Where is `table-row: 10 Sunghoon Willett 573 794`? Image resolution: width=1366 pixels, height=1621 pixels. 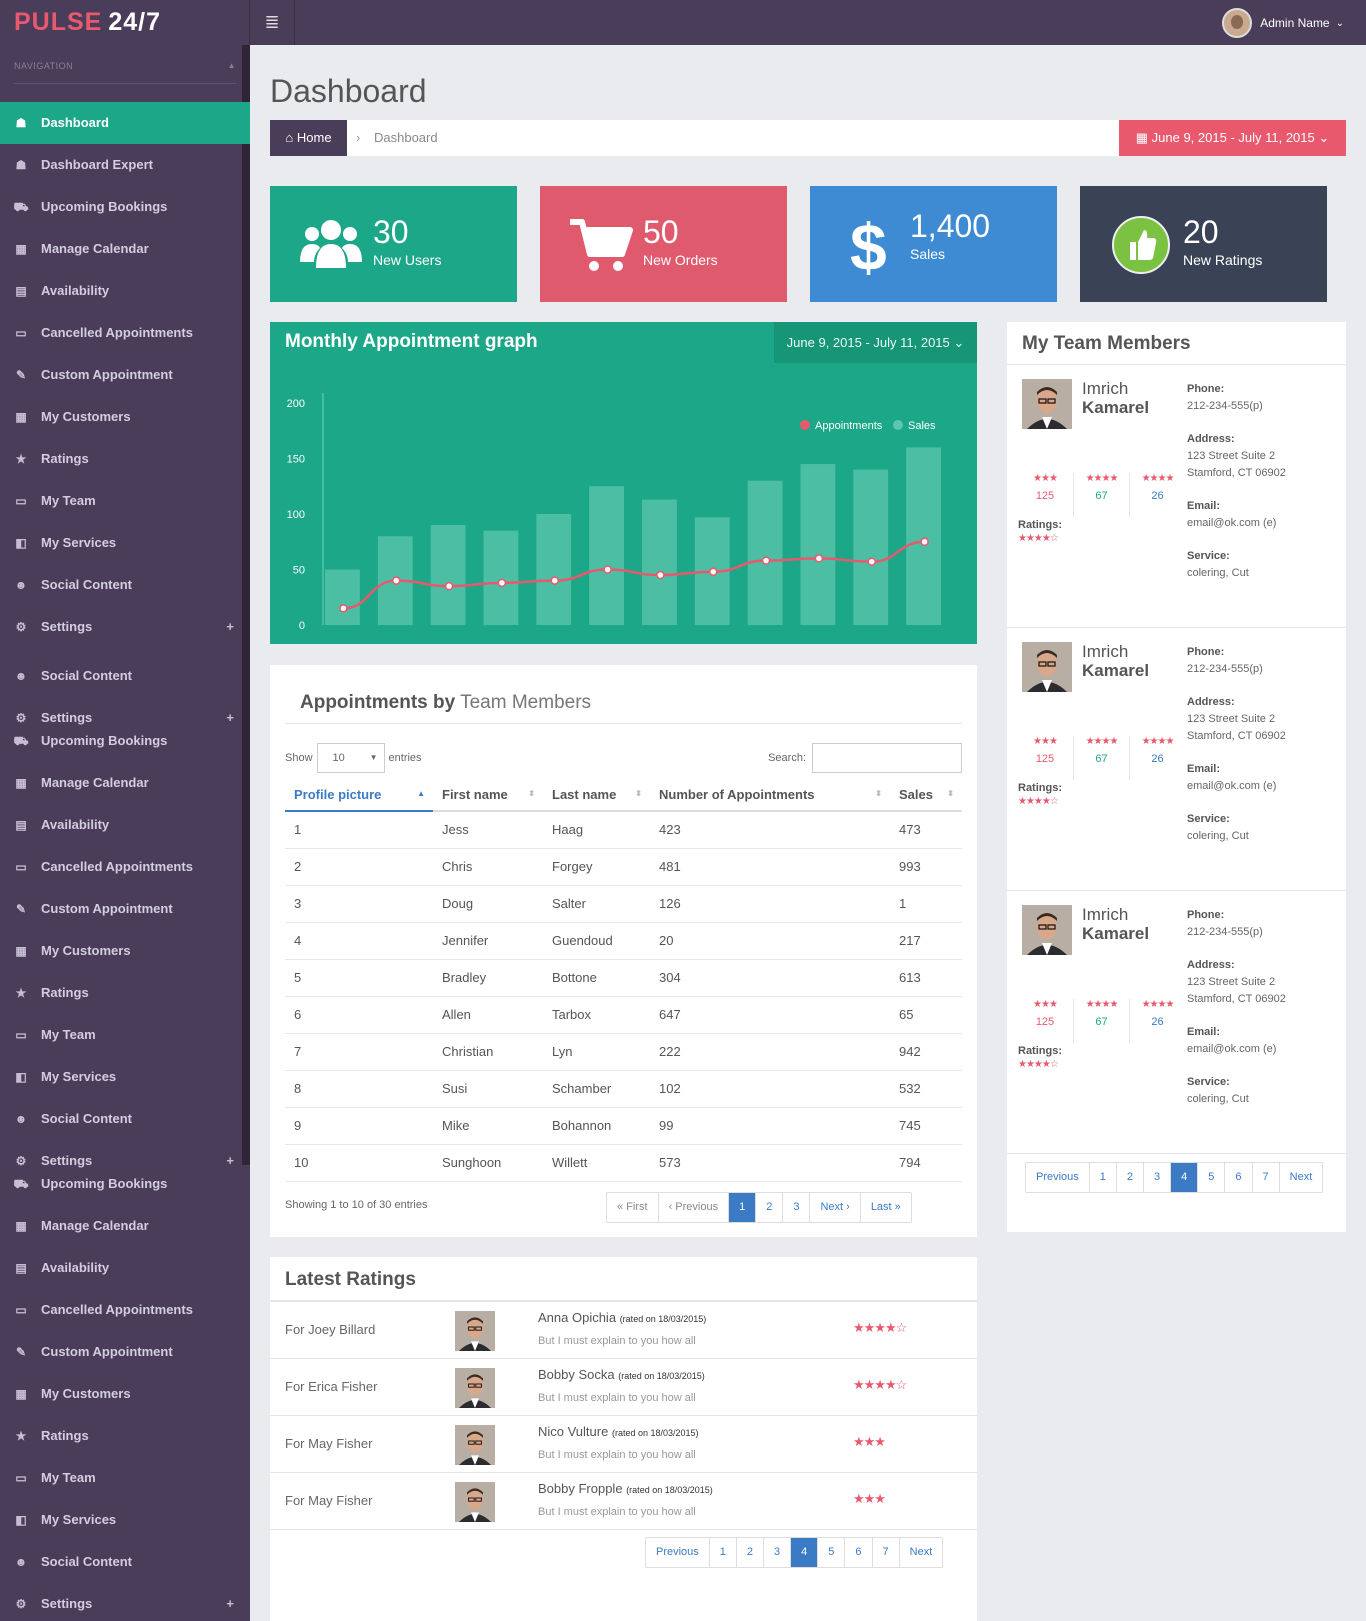 table-row: 10 Sunghoon Willett 573 794 is located at coordinates (623, 1163).